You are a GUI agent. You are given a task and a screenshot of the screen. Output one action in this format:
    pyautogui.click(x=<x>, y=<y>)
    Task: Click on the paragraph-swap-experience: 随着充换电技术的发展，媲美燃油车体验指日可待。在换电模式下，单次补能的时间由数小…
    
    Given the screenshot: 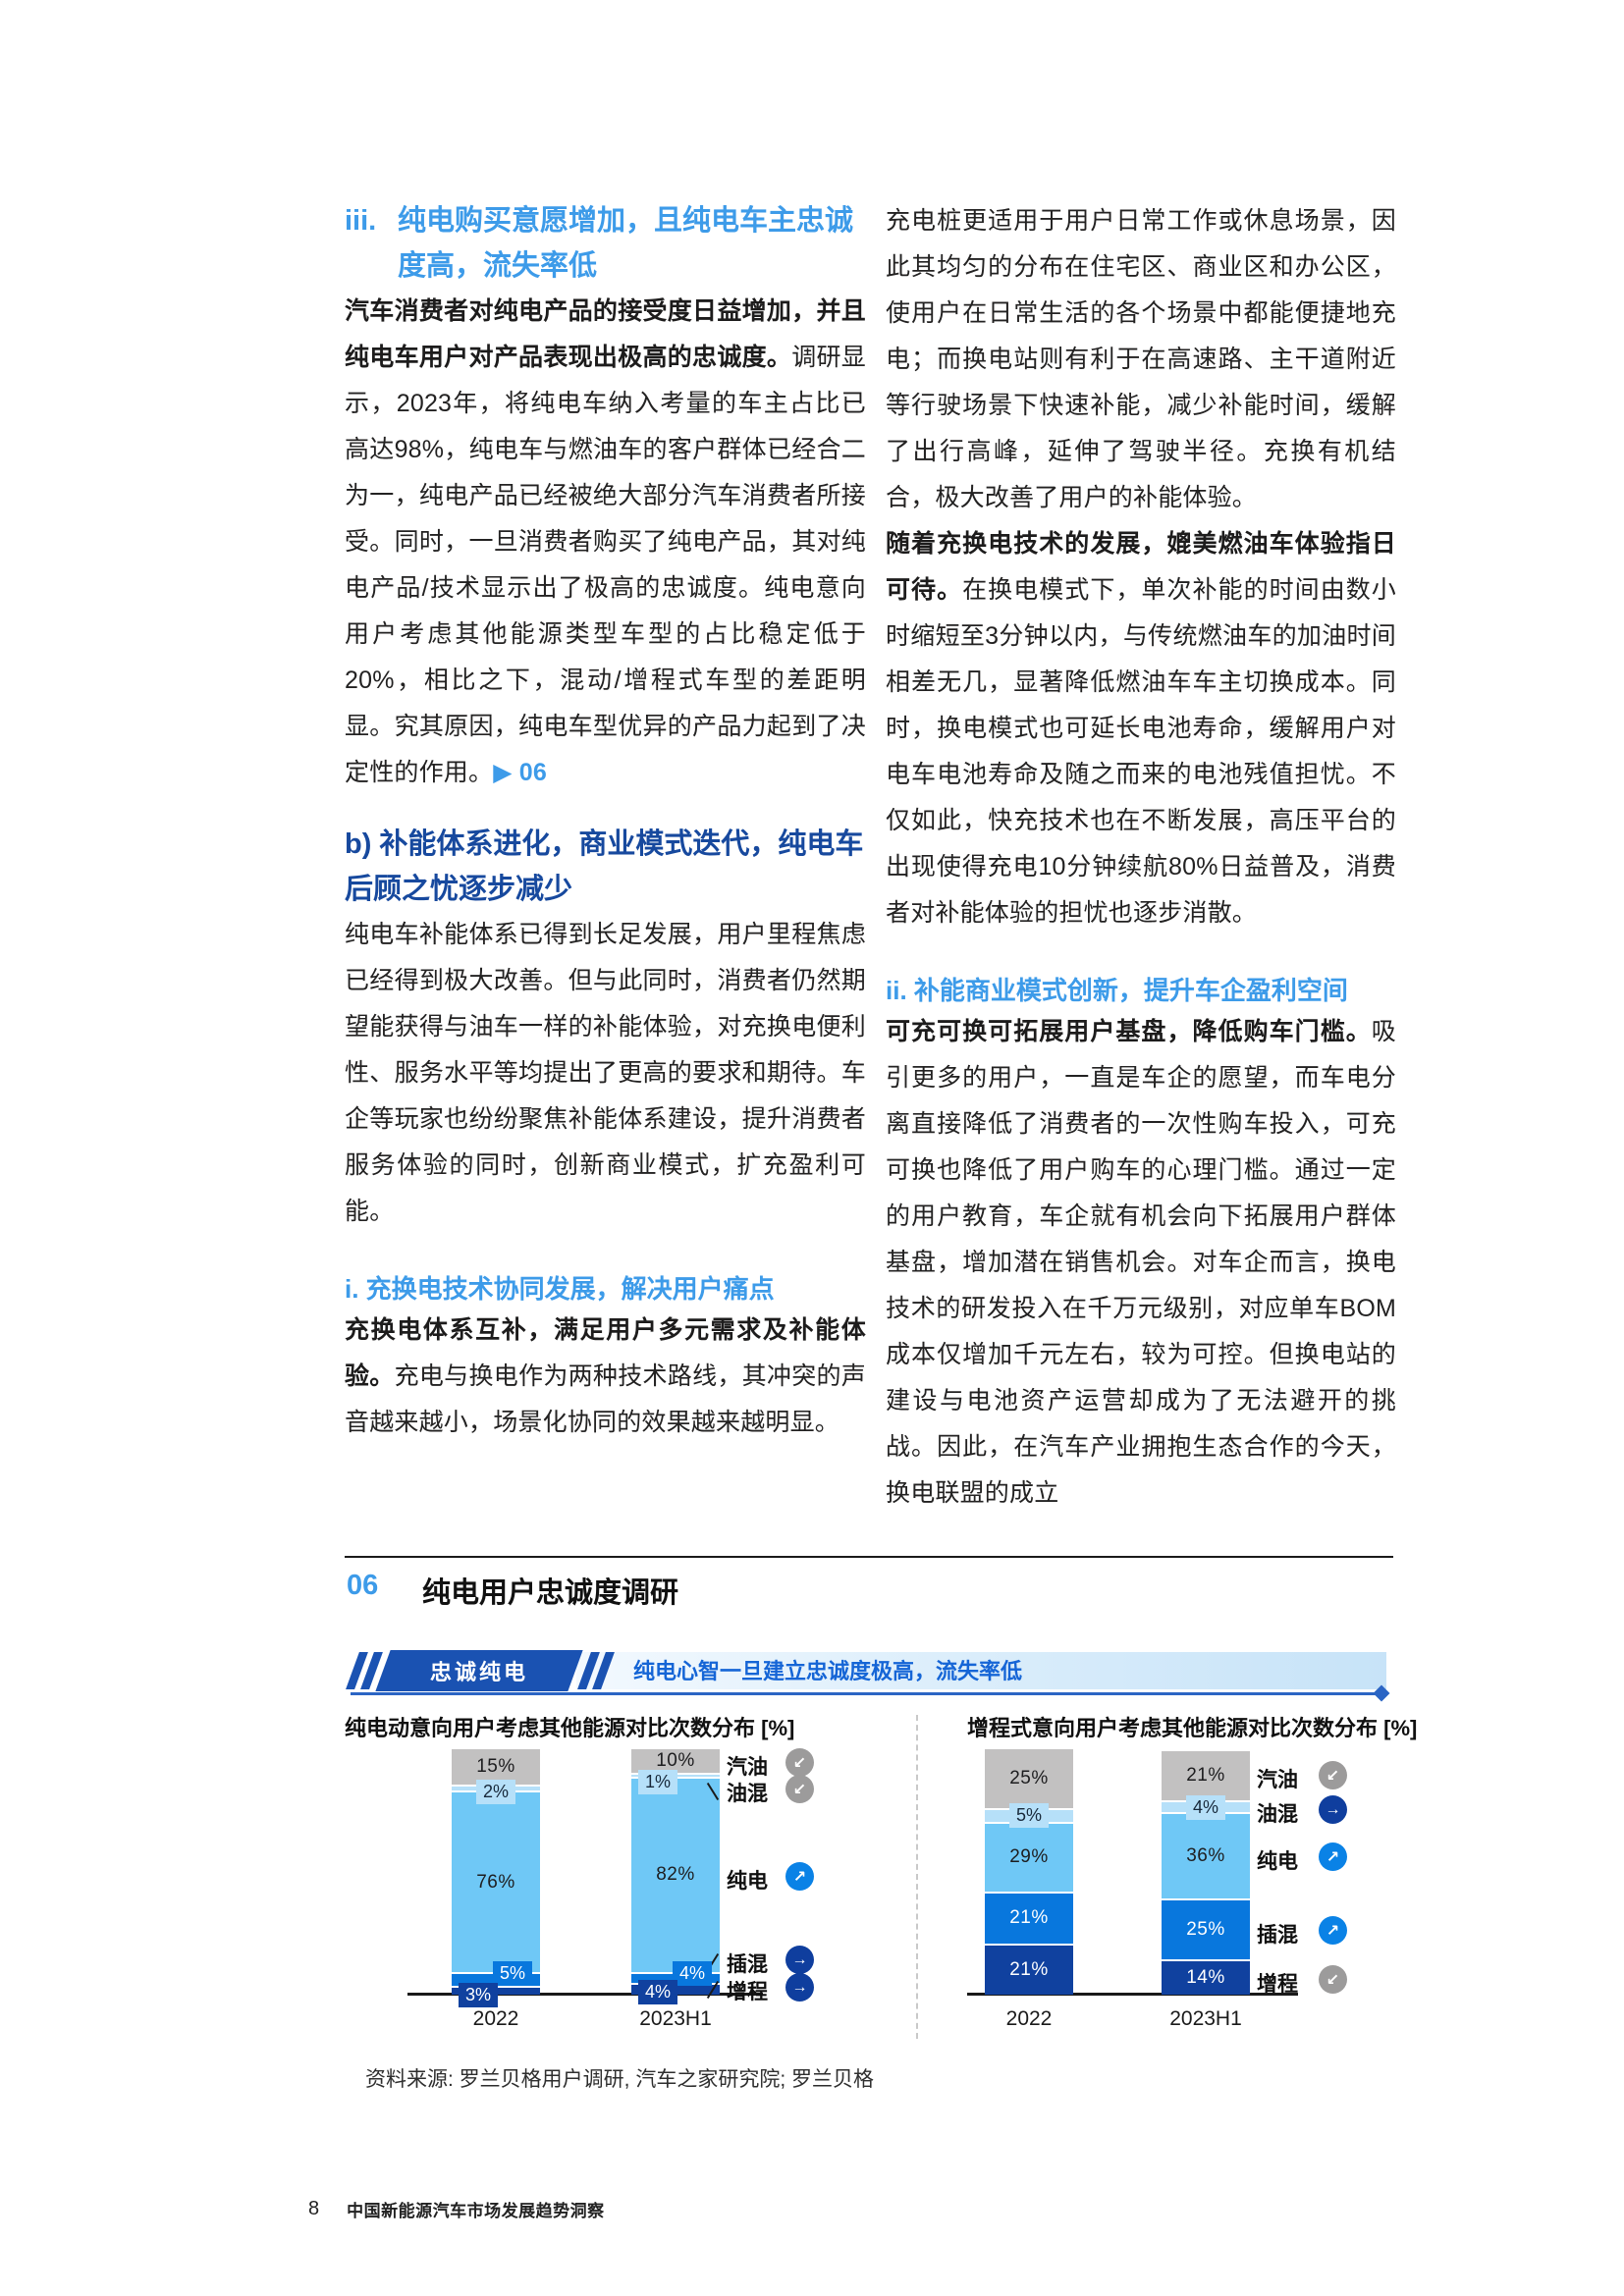 What is the action you would take?
    pyautogui.click(x=1141, y=729)
    